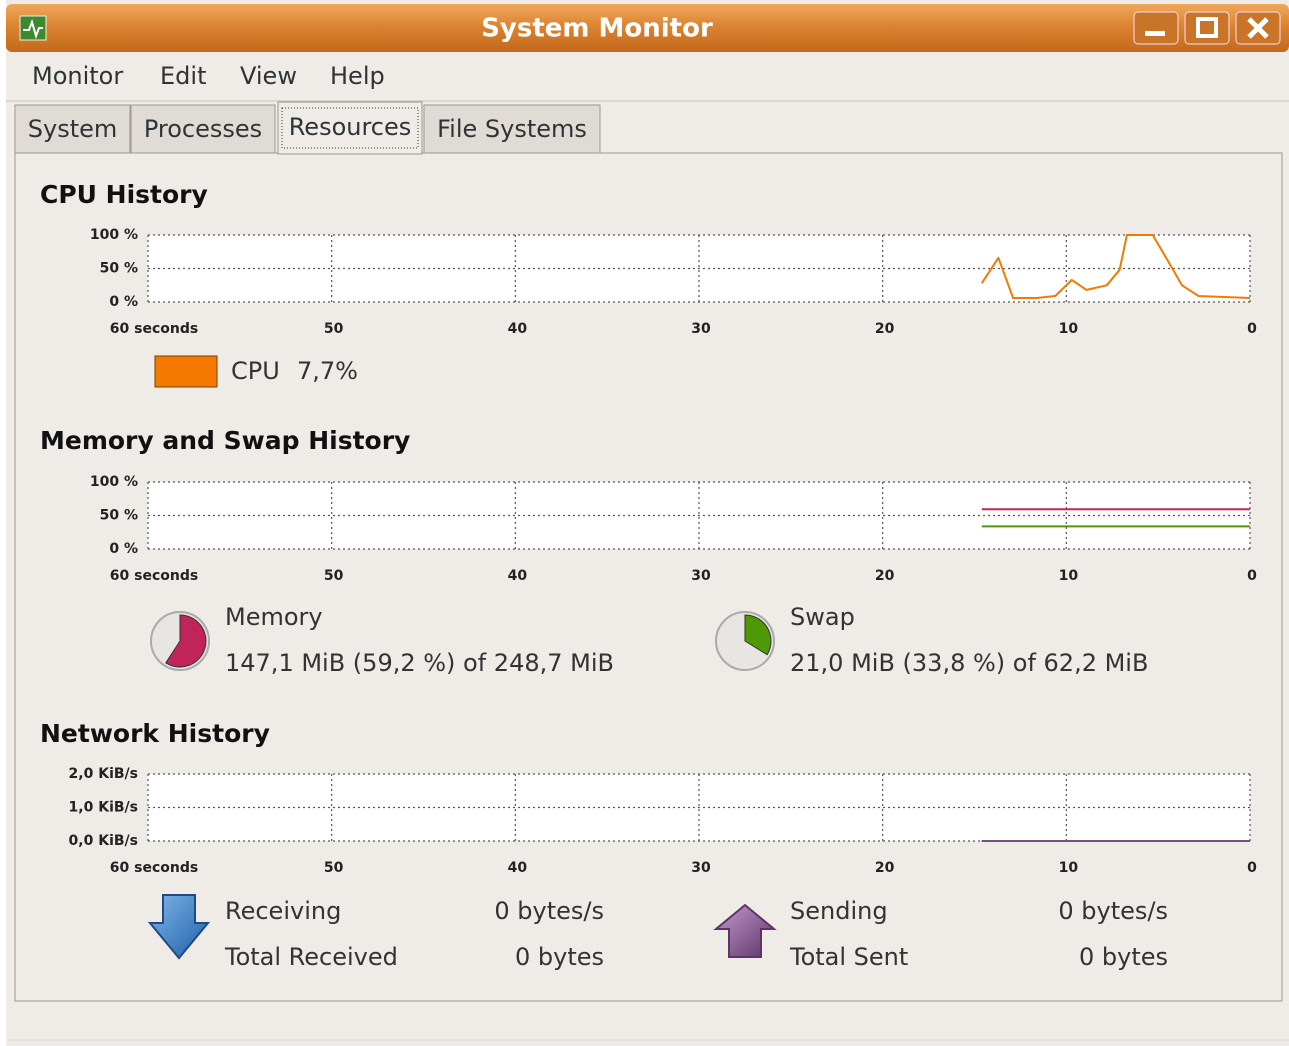 This screenshot has height=1046, width=1289. I want to click on close-icon, so click(1258, 28).